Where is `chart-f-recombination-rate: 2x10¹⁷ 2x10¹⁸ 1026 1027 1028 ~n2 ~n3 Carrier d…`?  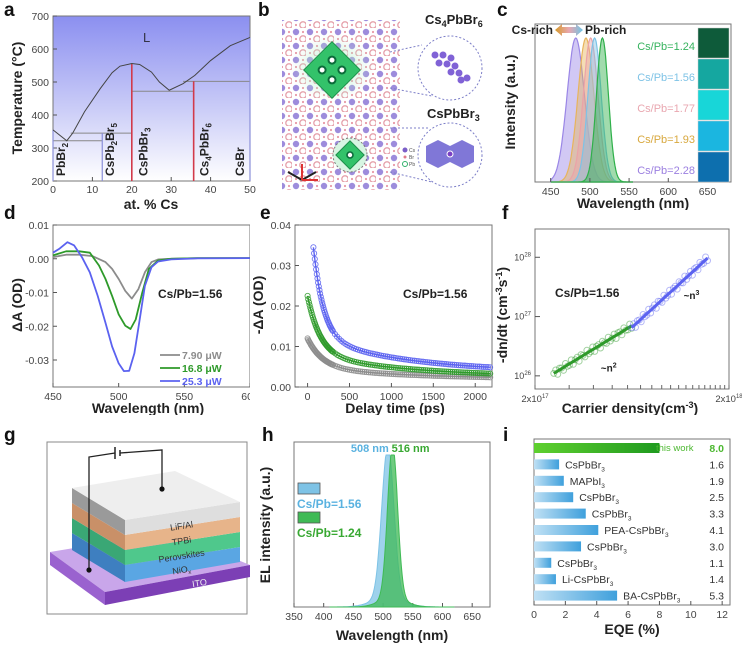
chart-f-recombination-rate: 2x10¹⁷ 2x10¹⁸ 1026 1027 1028 ~n2 ~n3 Carrier d… is located at coordinates (618, 321).